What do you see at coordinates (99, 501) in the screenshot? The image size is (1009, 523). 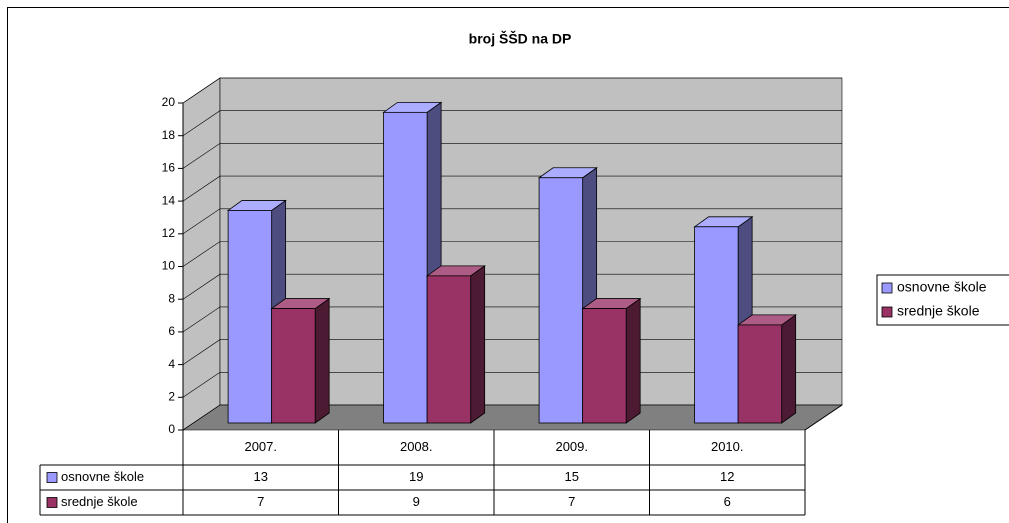 I see `table-row-label: srednje škole` at bounding box center [99, 501].